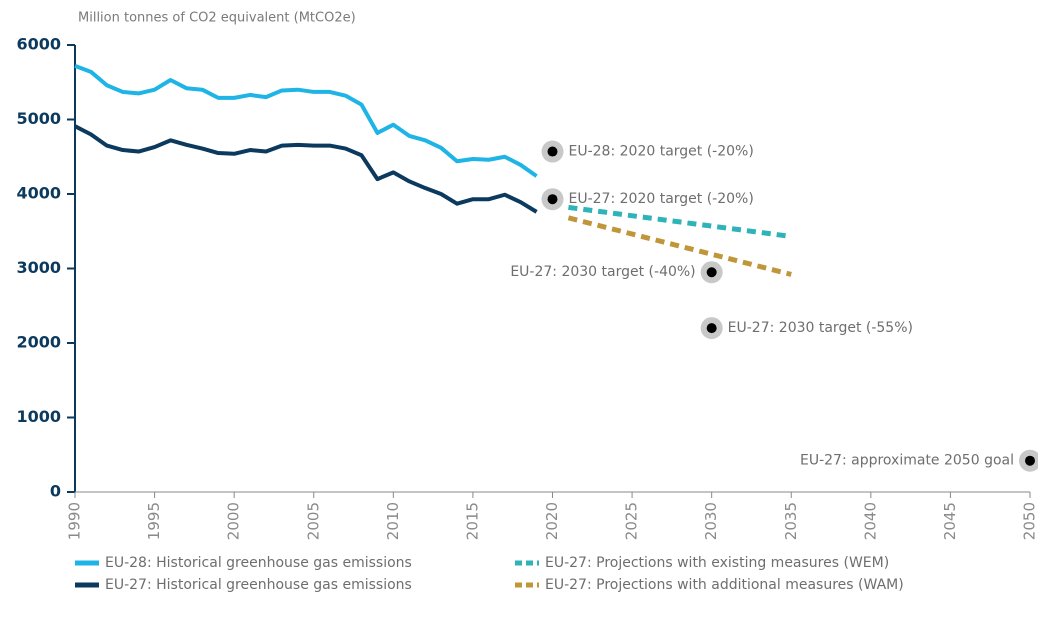  What do you see at coordinates (393, 521) in the screenshot?
I see `x-tick-label: 2010` at bounding box center [393, 521].